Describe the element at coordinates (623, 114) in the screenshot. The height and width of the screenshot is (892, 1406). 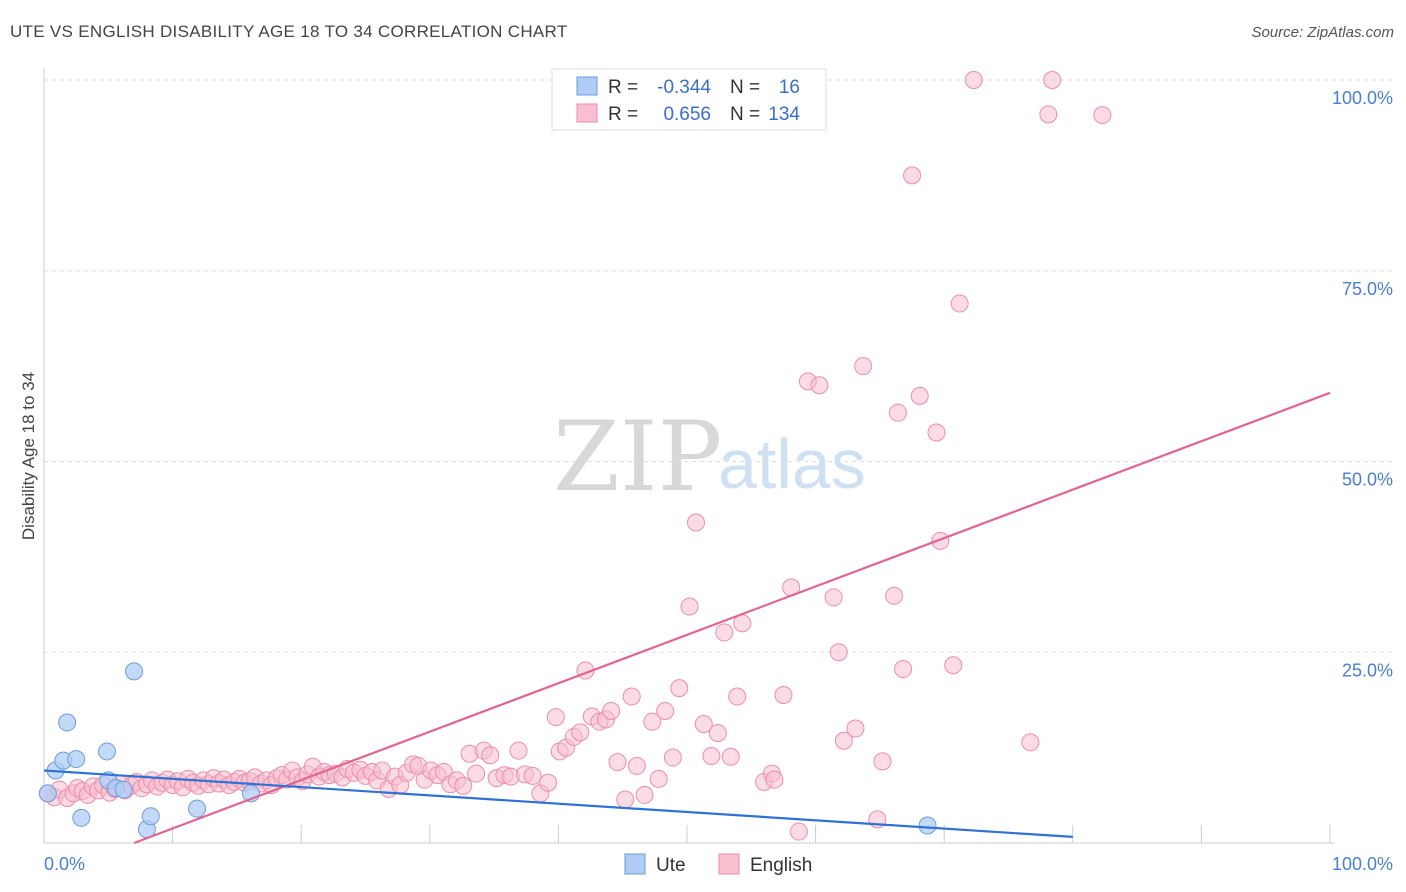
I see `legend-english-r-label: R =` at that location.